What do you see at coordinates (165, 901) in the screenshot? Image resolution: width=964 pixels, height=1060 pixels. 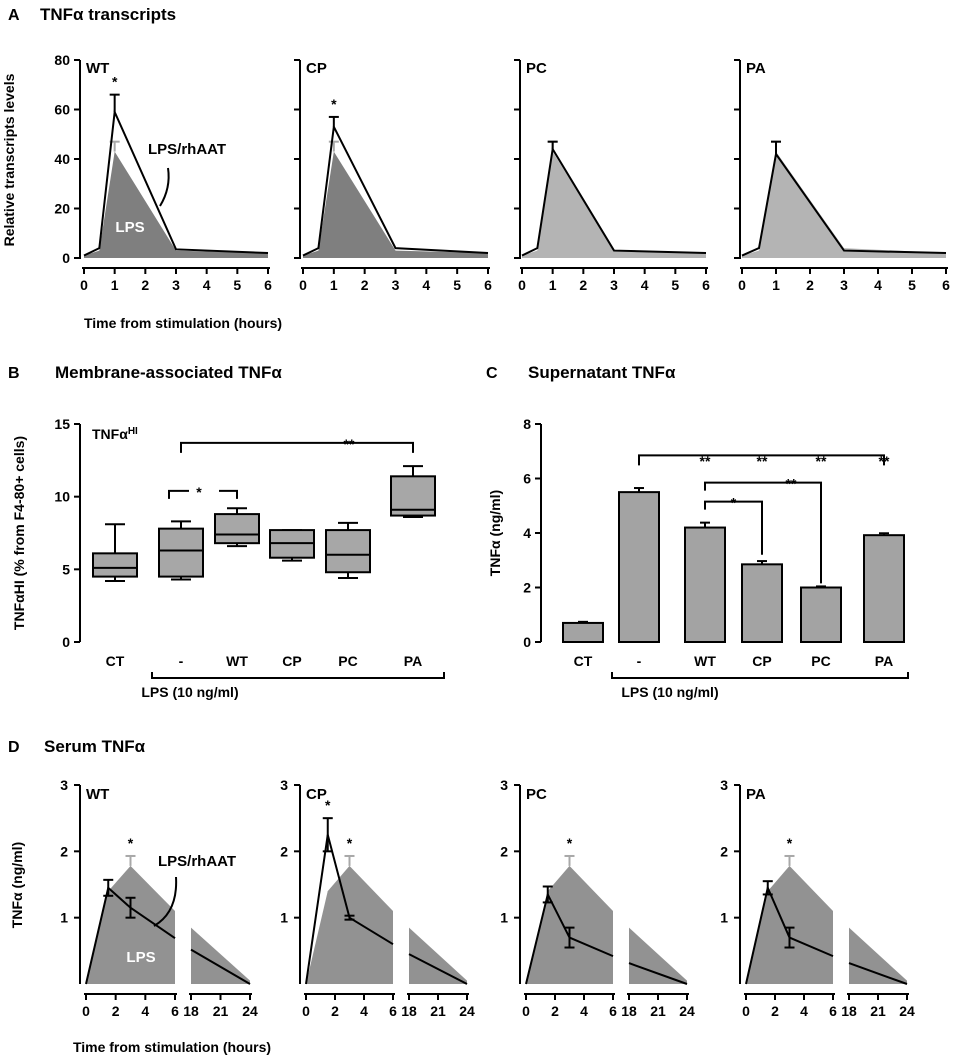 I see `panel-d-legend-pointer` at bounding box center [165, 901].